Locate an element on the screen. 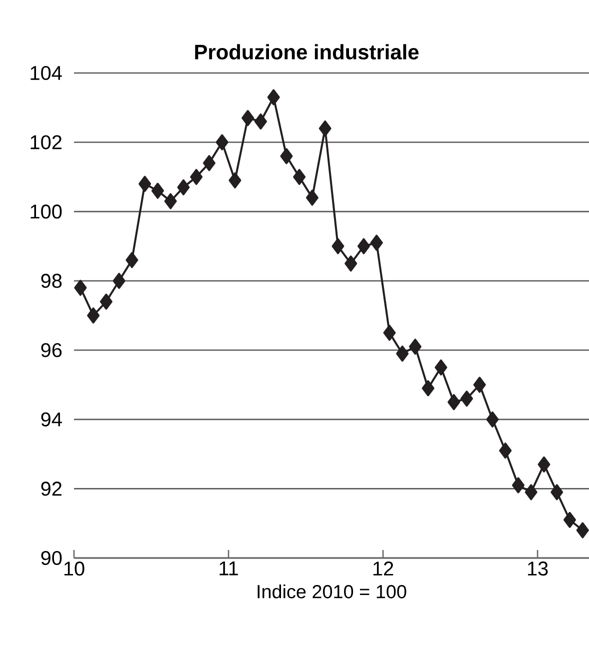 The image size is (589, 655). y-tick-label: 104 is located at coordinates (46, 73).